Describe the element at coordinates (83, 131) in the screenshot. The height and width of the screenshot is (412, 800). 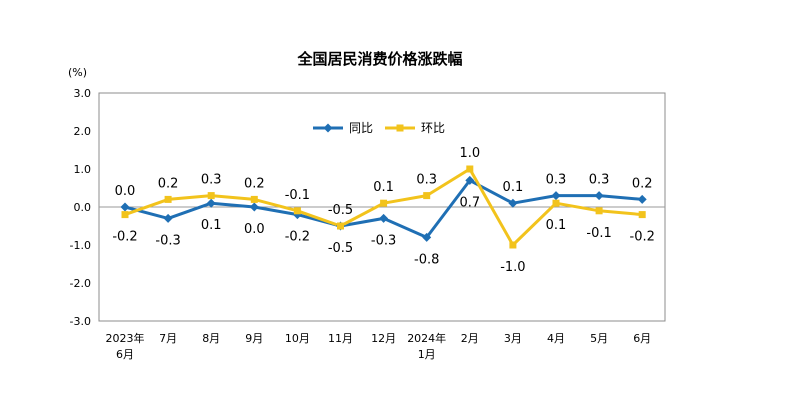
I see `y-tick-label: 2.0` at that location.